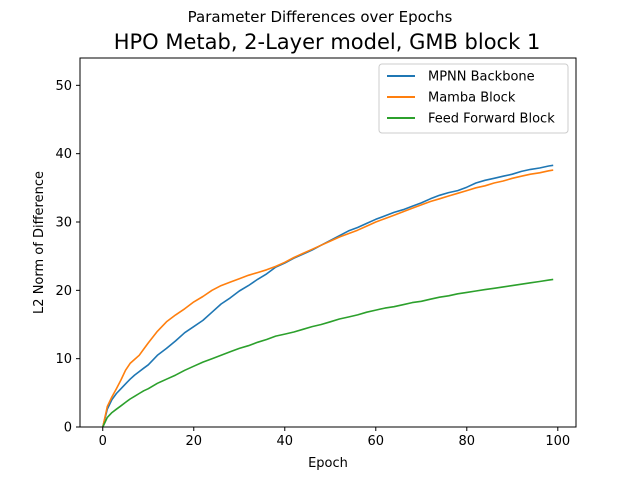  Describe the element at coordinates (193, 441) in the screenshot. I see `x-tick-label: 20` at that location.